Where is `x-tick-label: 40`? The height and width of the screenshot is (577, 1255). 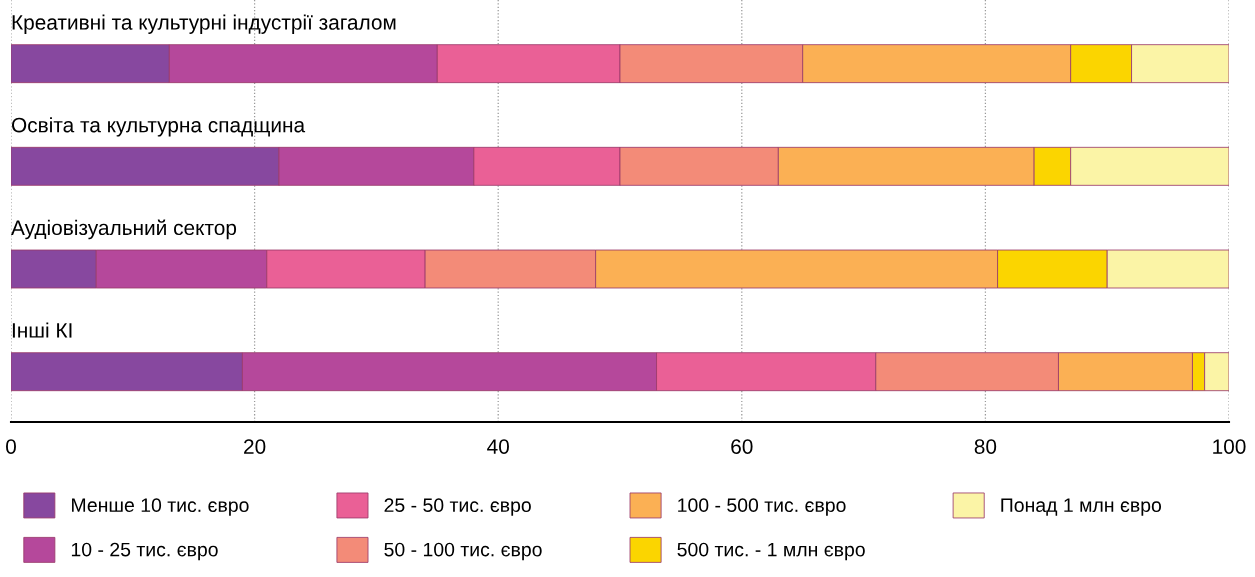
x-tick-label: 40 is located at coordinates (498, 446).